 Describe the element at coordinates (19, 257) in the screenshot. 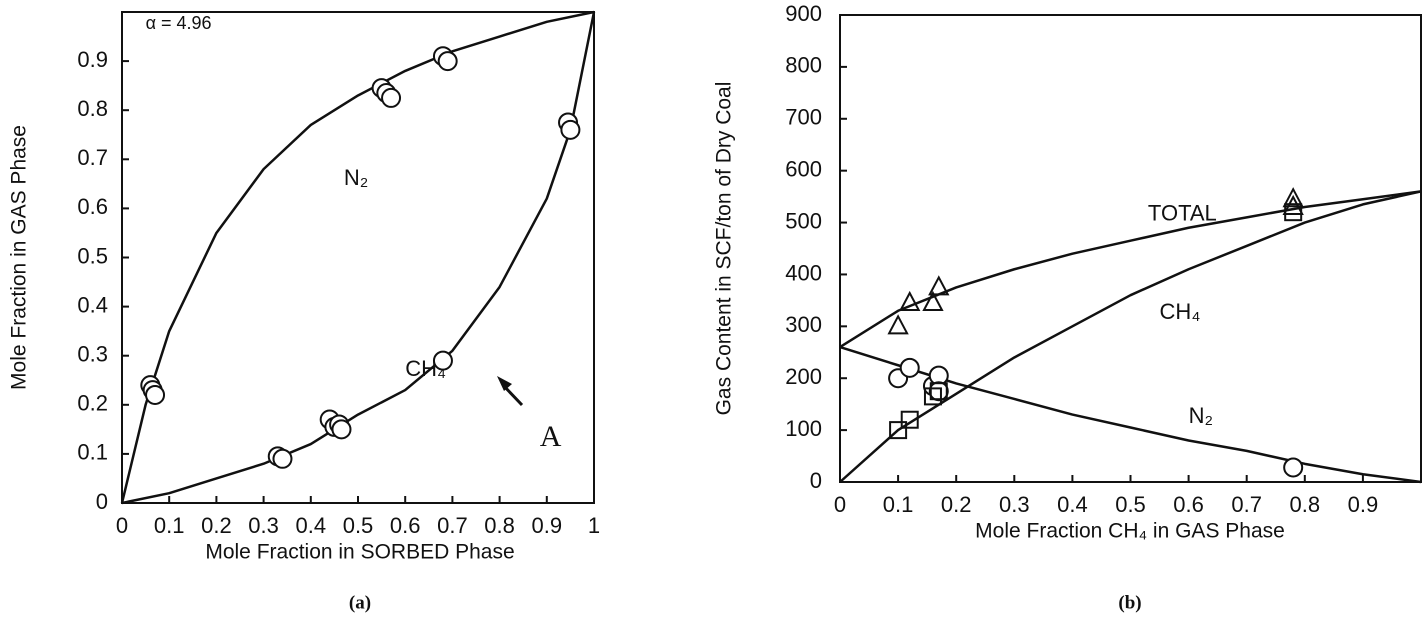

I see `y-axis-title: Mole Fraction in GAS Phase` at that location.